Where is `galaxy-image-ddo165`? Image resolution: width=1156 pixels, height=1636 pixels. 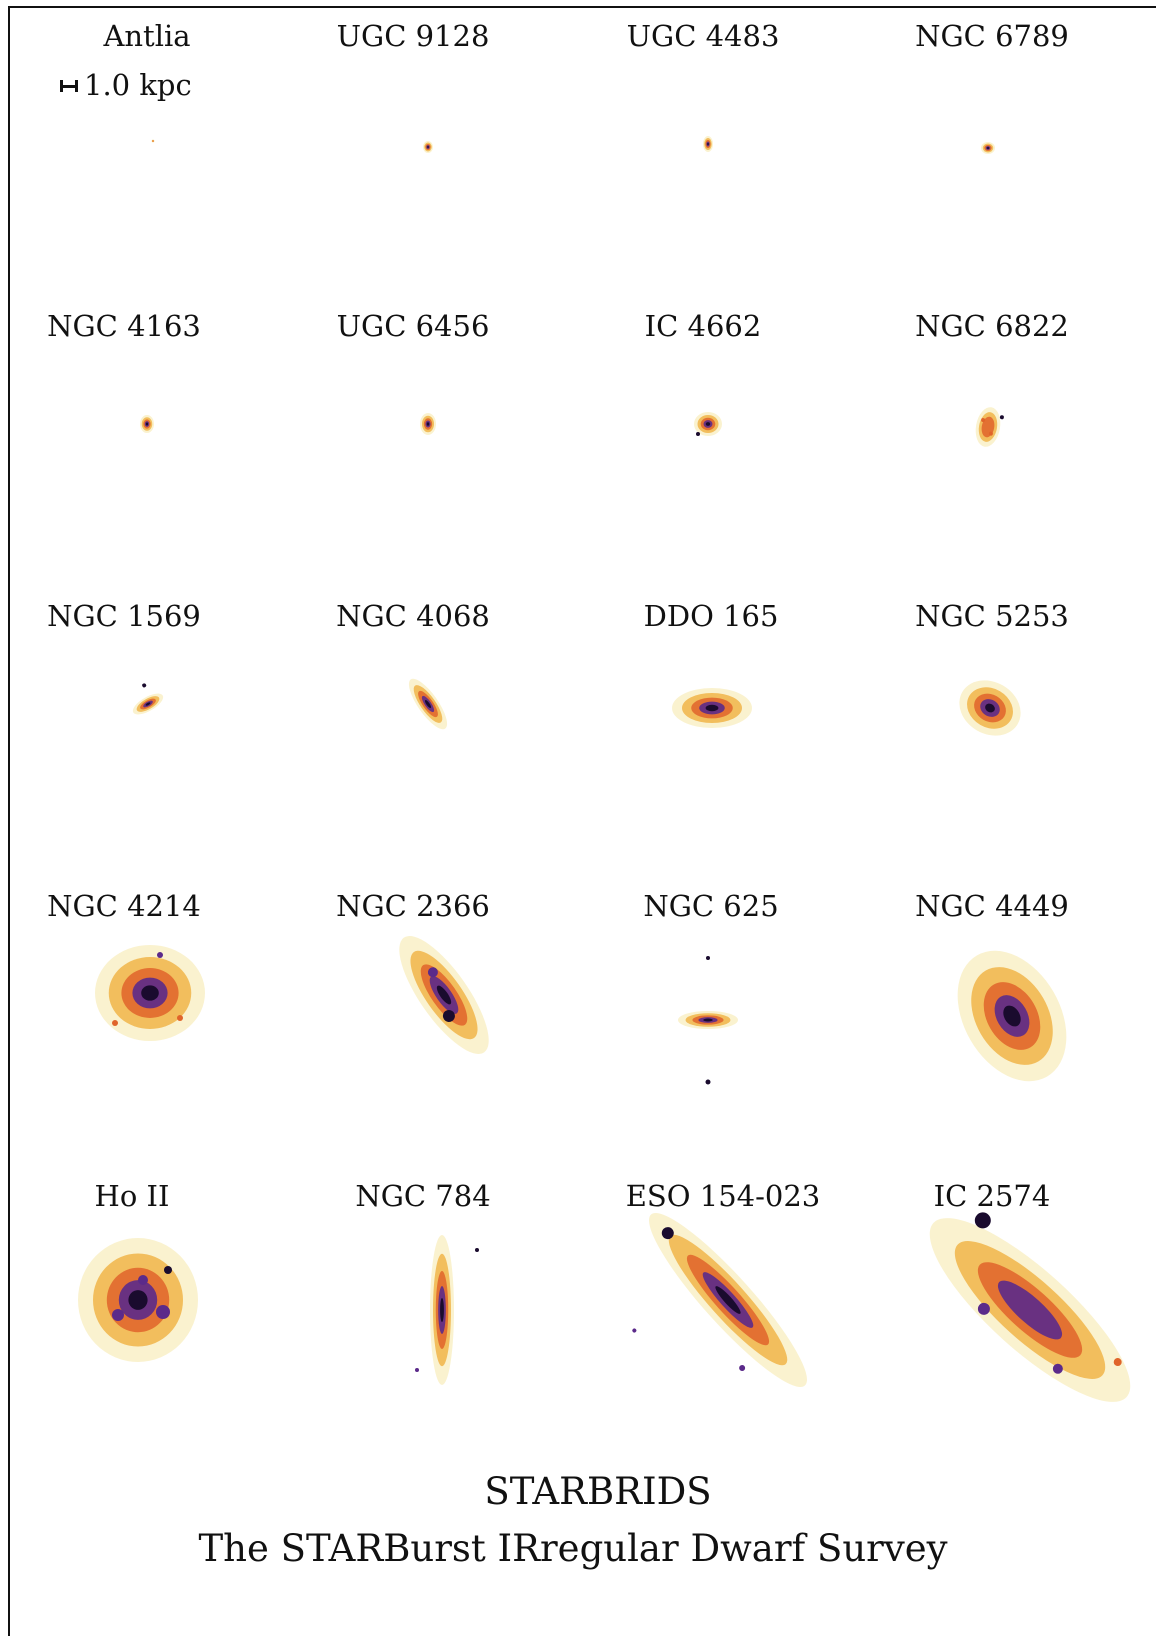 galaxy-image-ddo165 is located at coordinates (712, 708).